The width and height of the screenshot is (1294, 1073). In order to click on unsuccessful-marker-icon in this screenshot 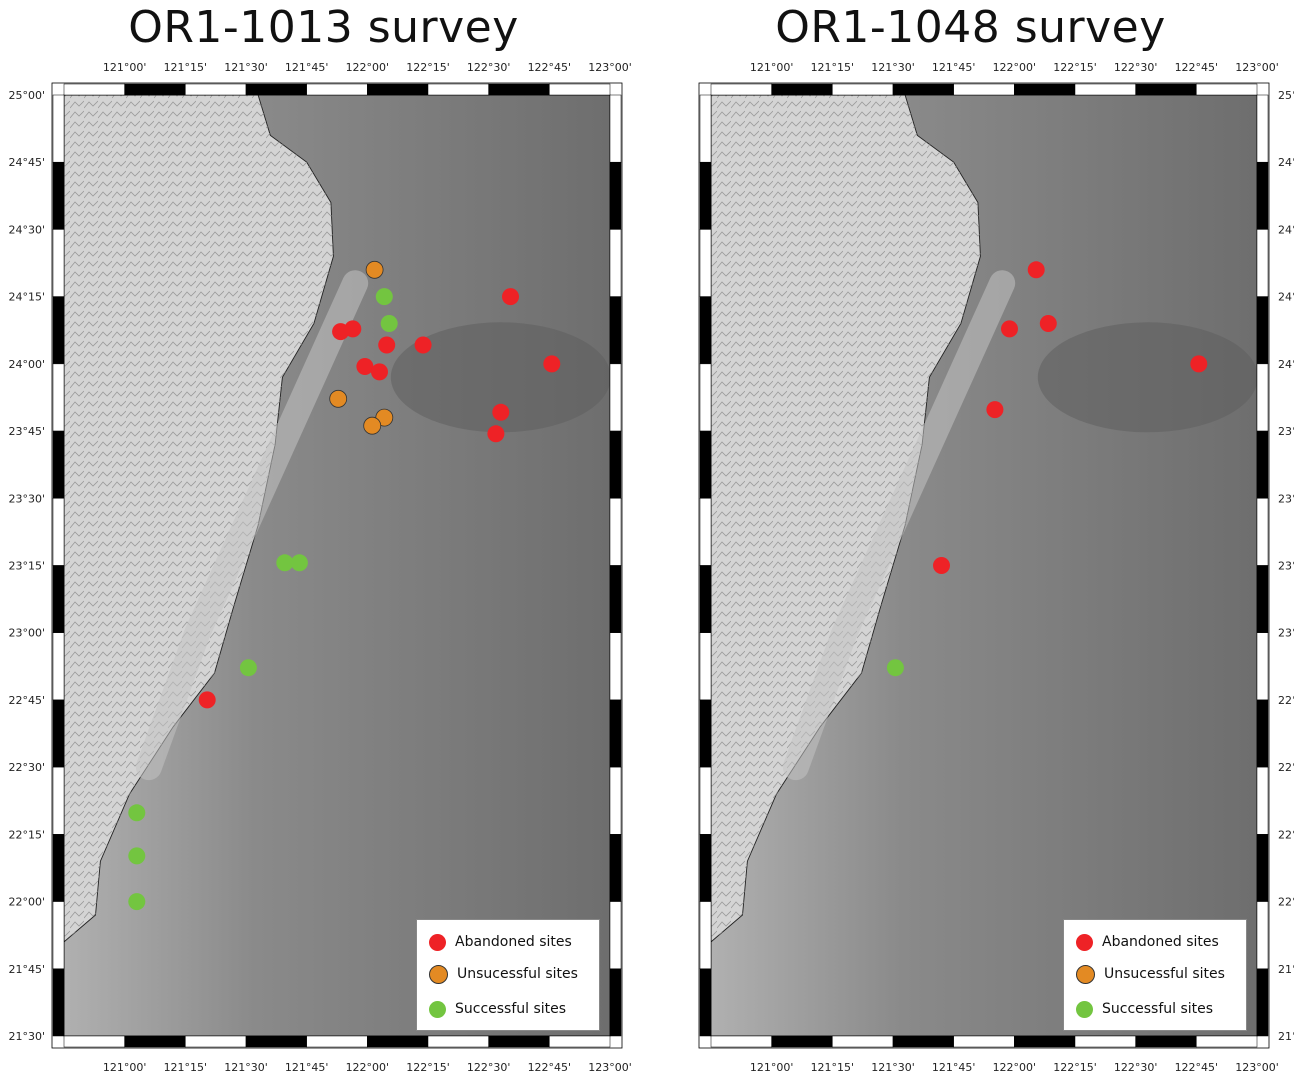, I will do `click(438, 974)`.